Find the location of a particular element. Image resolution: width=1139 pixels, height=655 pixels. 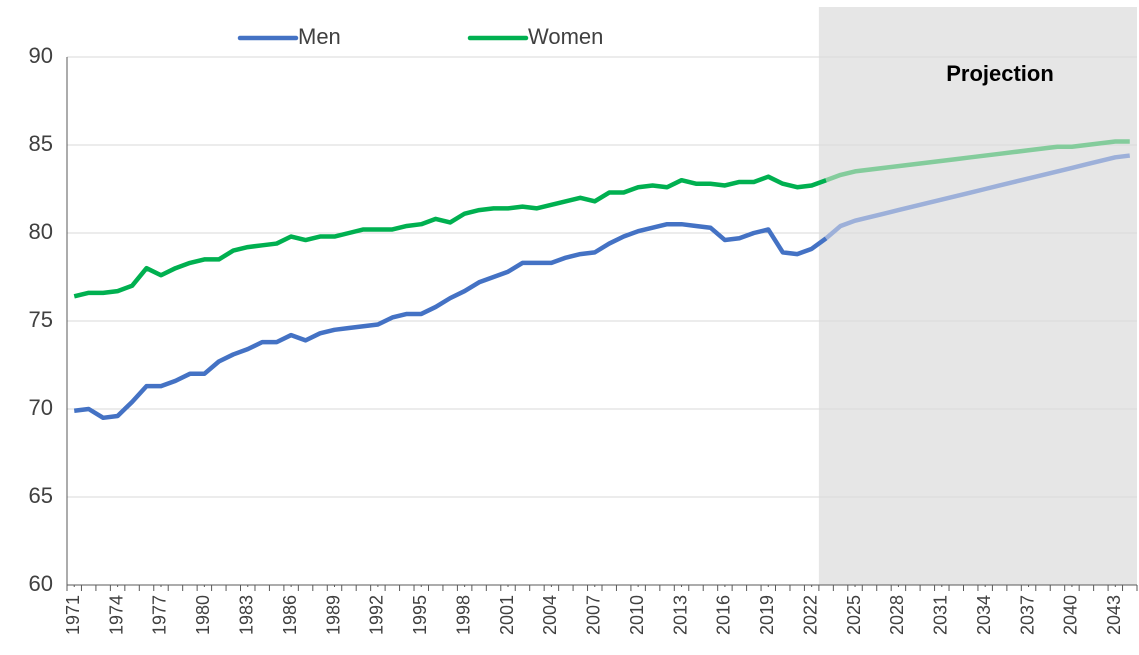

projection-label: Projection is located at coordinates (1000, 73).